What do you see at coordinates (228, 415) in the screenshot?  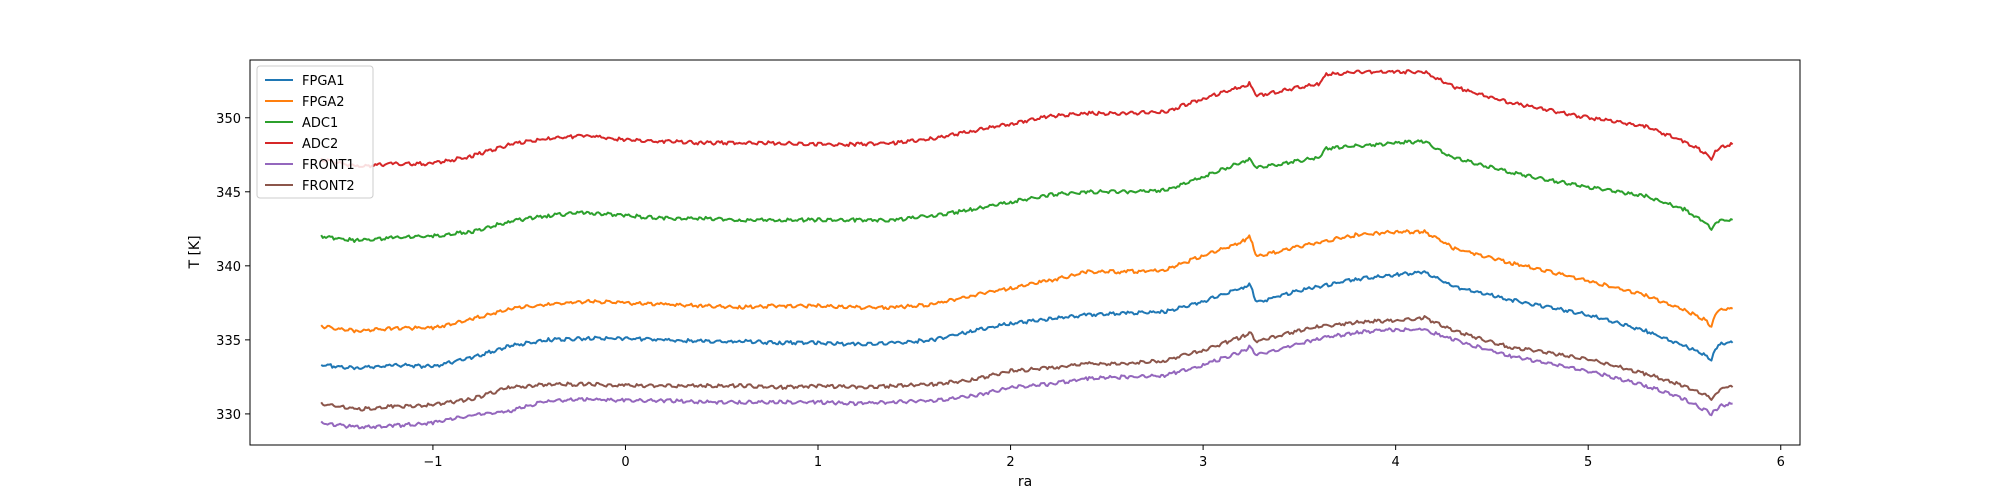 I see `y-tick-label: 330` at bounding box center [228, 415].